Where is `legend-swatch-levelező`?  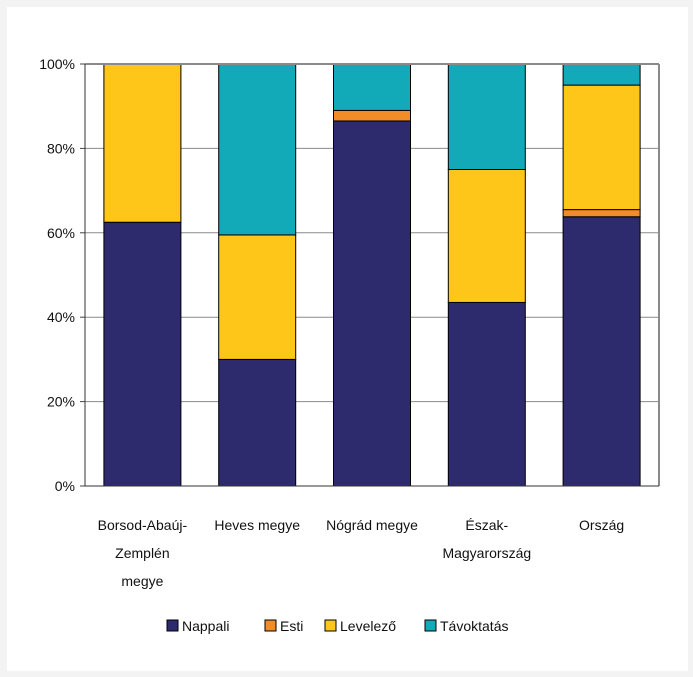 legend-swatch-levelező is located at coordinates (330, 625).